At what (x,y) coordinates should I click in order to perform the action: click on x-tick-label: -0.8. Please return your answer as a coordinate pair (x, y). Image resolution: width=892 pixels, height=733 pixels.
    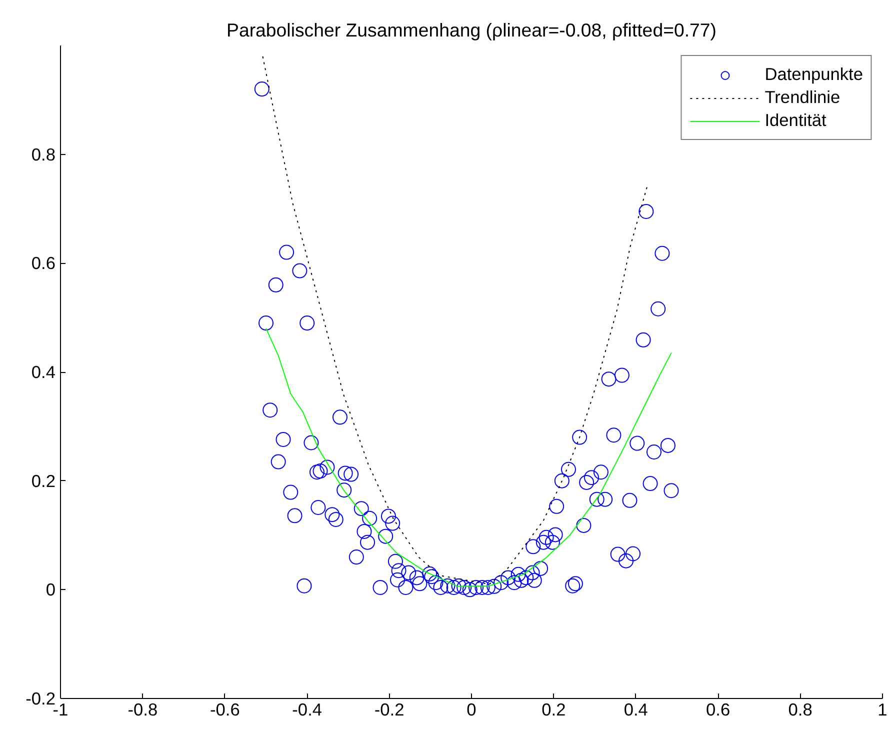
    Looking at the image, I should click on (143, 710).